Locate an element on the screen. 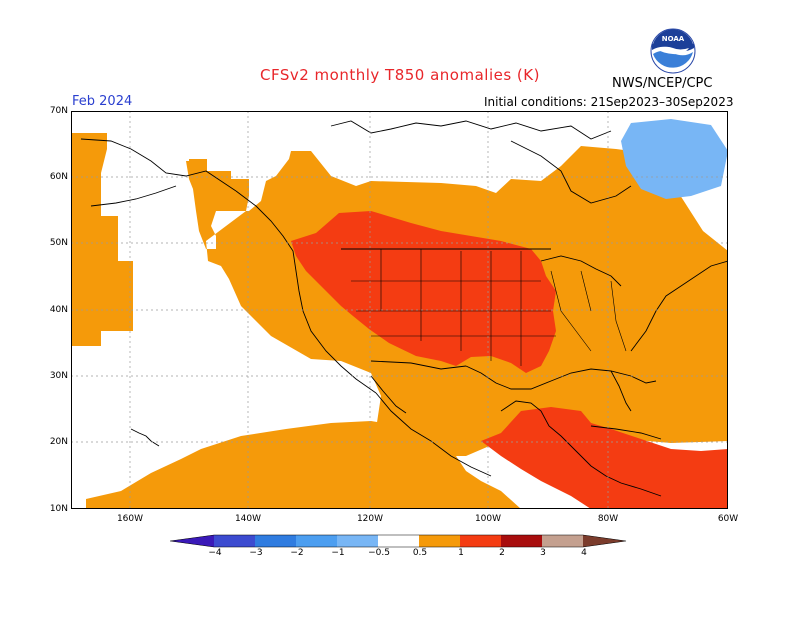 The height and width of the screenshot is (618, 800). initial-conditions: Initial conditions: 21Sep2023–30Sep2023 is located at coordinates (609, 102).